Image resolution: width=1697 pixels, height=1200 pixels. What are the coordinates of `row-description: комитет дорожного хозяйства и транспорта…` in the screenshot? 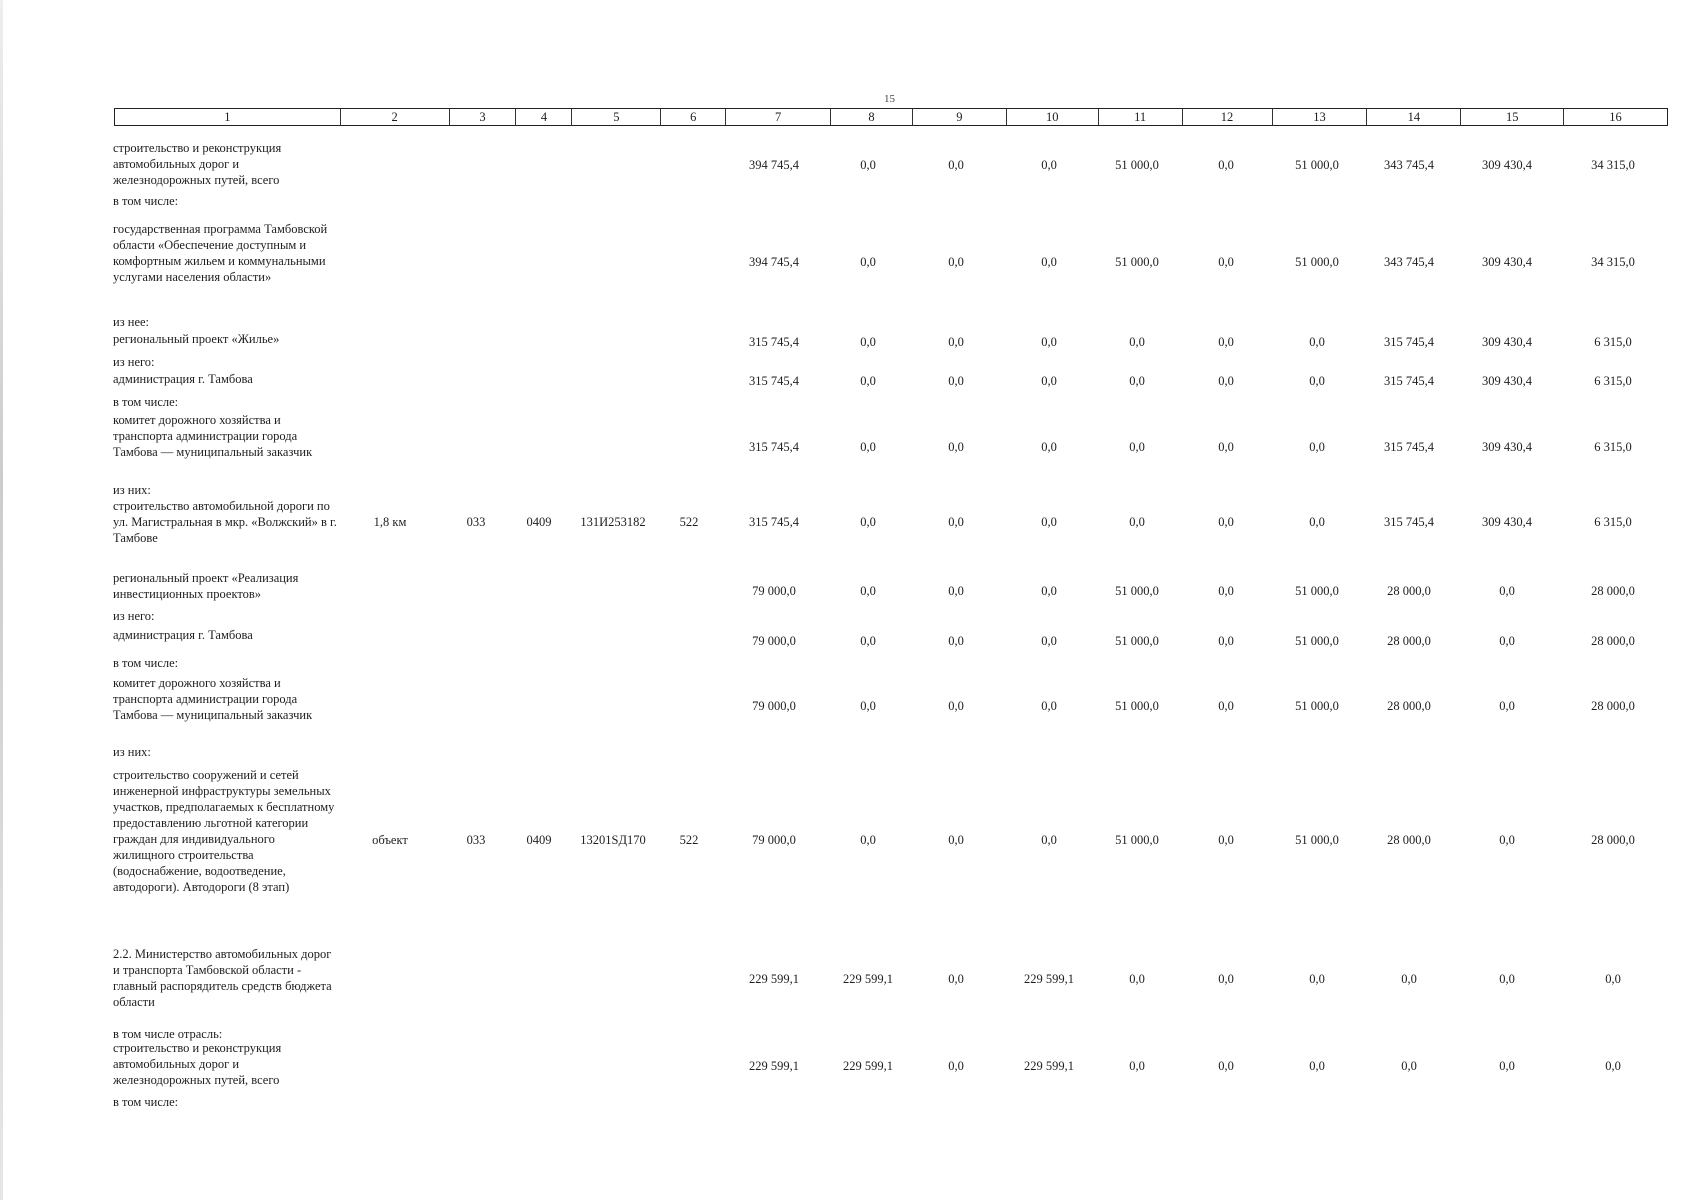 It's located at (213, 699).